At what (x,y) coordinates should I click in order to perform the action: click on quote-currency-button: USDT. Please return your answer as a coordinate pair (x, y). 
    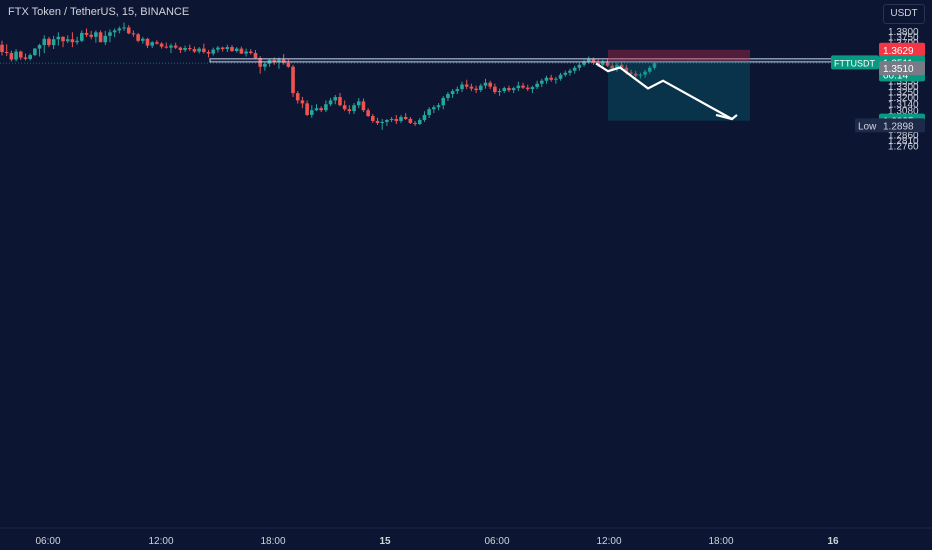
    Looking at the image, I should click on (904, 14).